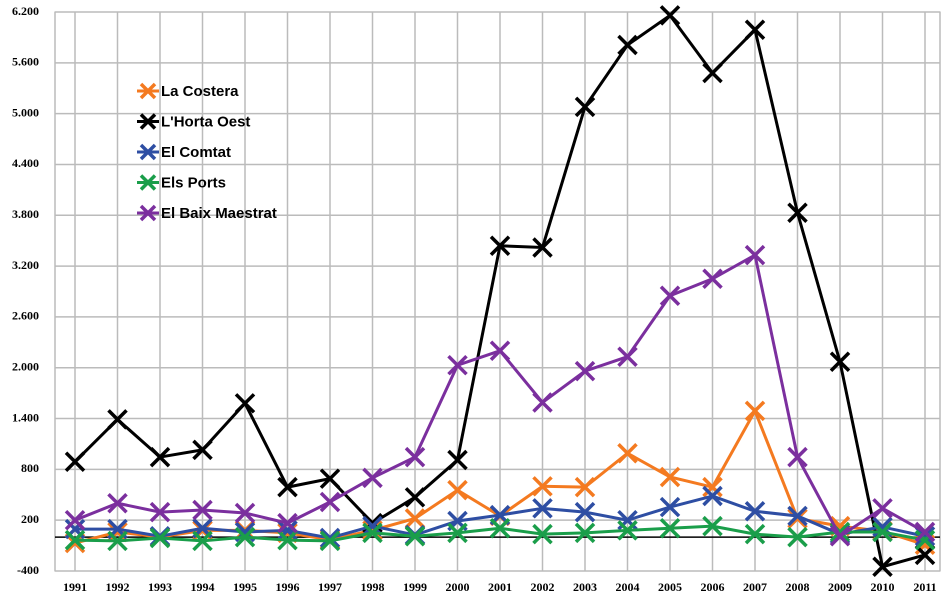 The width and height of the screenshot is (942, 597). I want to click on y-tick-label: 2.000, so click(25, 366).